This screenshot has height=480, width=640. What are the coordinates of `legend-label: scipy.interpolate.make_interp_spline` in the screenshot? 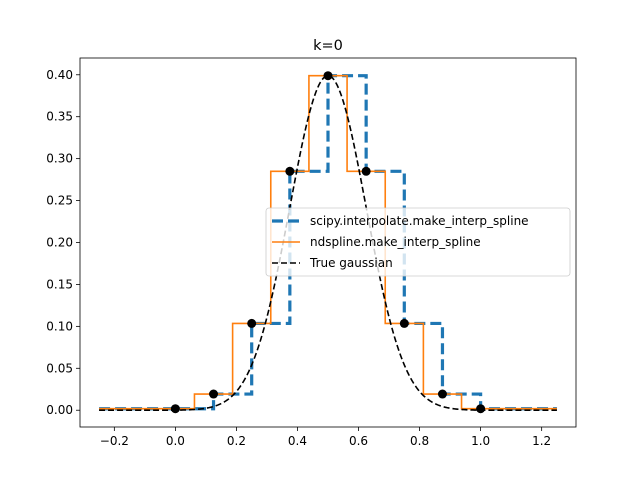 It's located at (419, 221).